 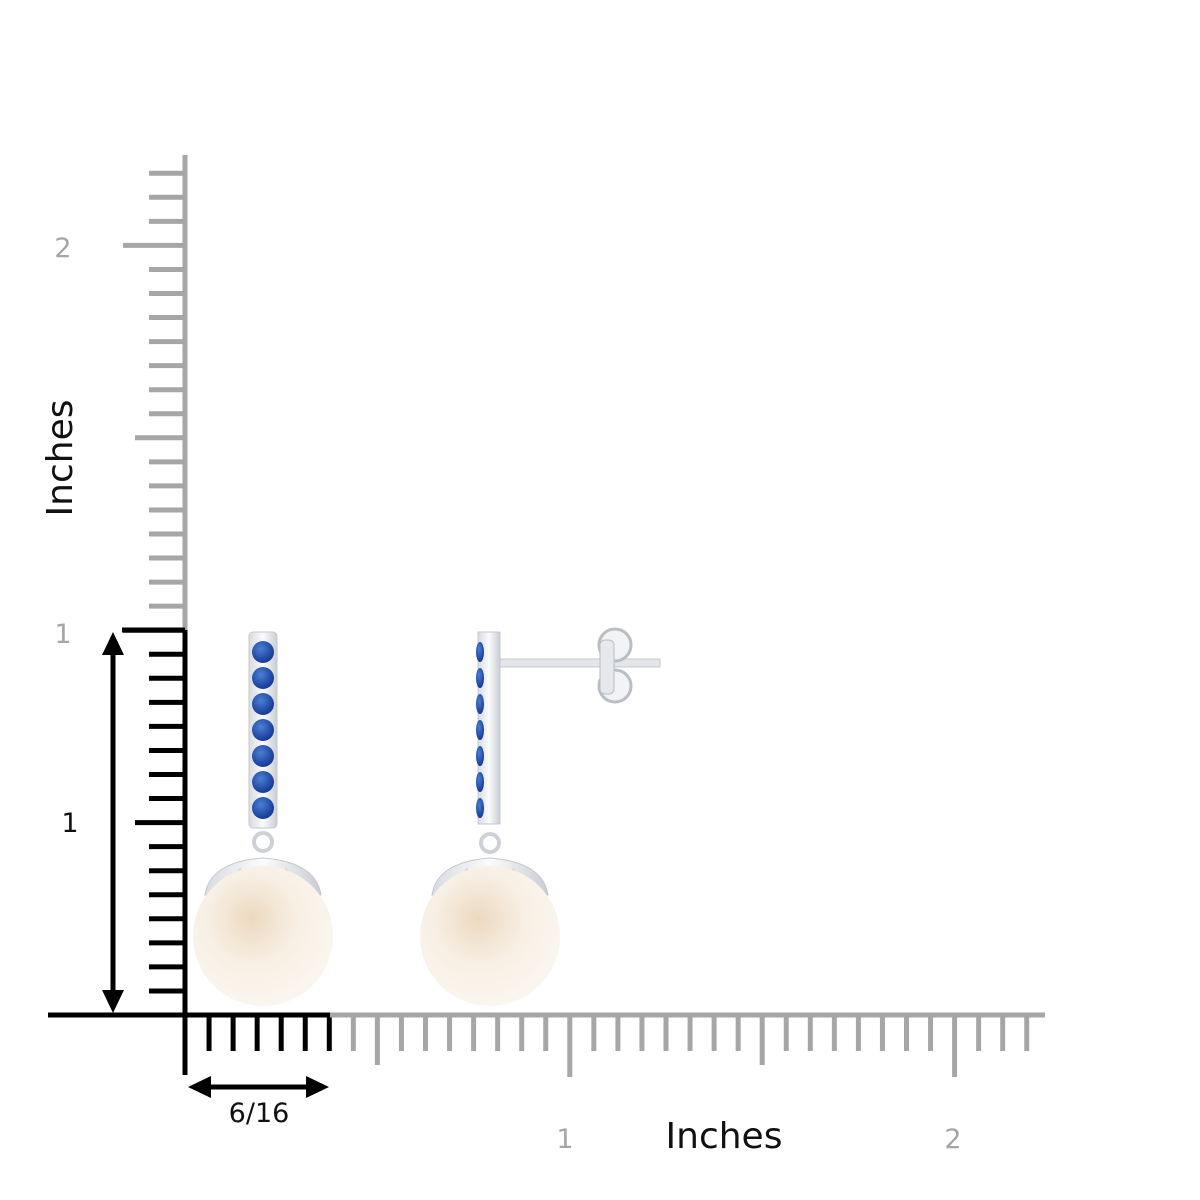 I want to click on width-arrow, so click(x=258, y=1087).